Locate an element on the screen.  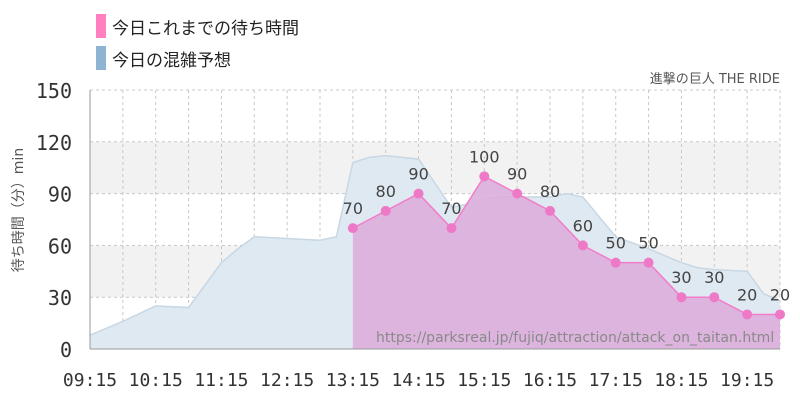
x-tick-label: 18:15 is located at coordinates (681, 380).